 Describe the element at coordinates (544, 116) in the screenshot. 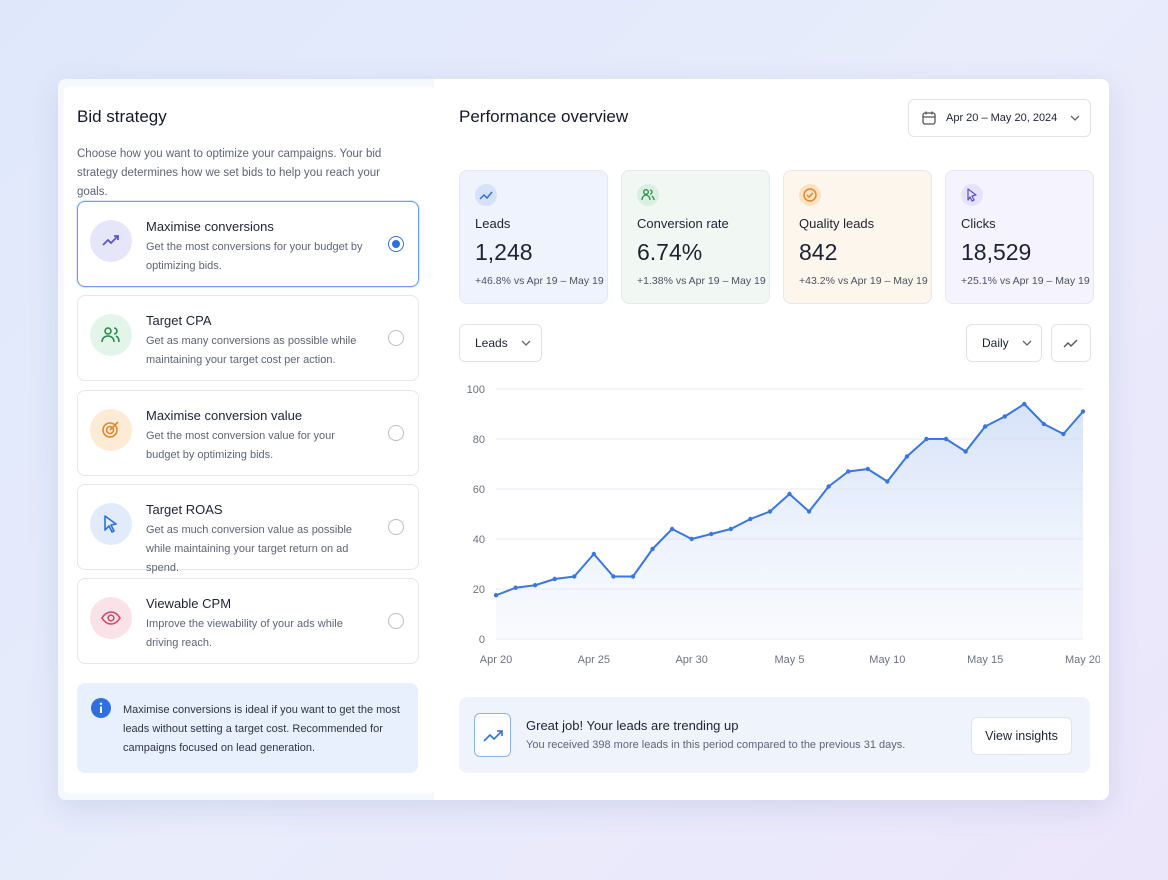

I see `overview-title: Performance overview` at that location.